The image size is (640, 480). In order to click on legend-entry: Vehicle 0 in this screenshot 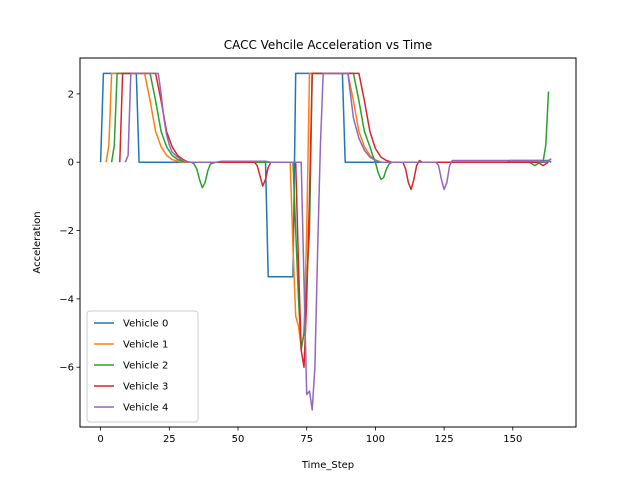, I will do `click(145, 324)`.